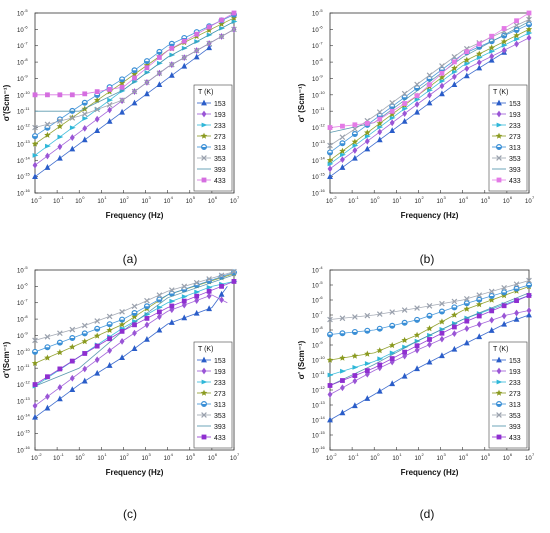 This screenshot has width=550, height=533. I want to click on y-tick-exp: -13, so click(27, 141).